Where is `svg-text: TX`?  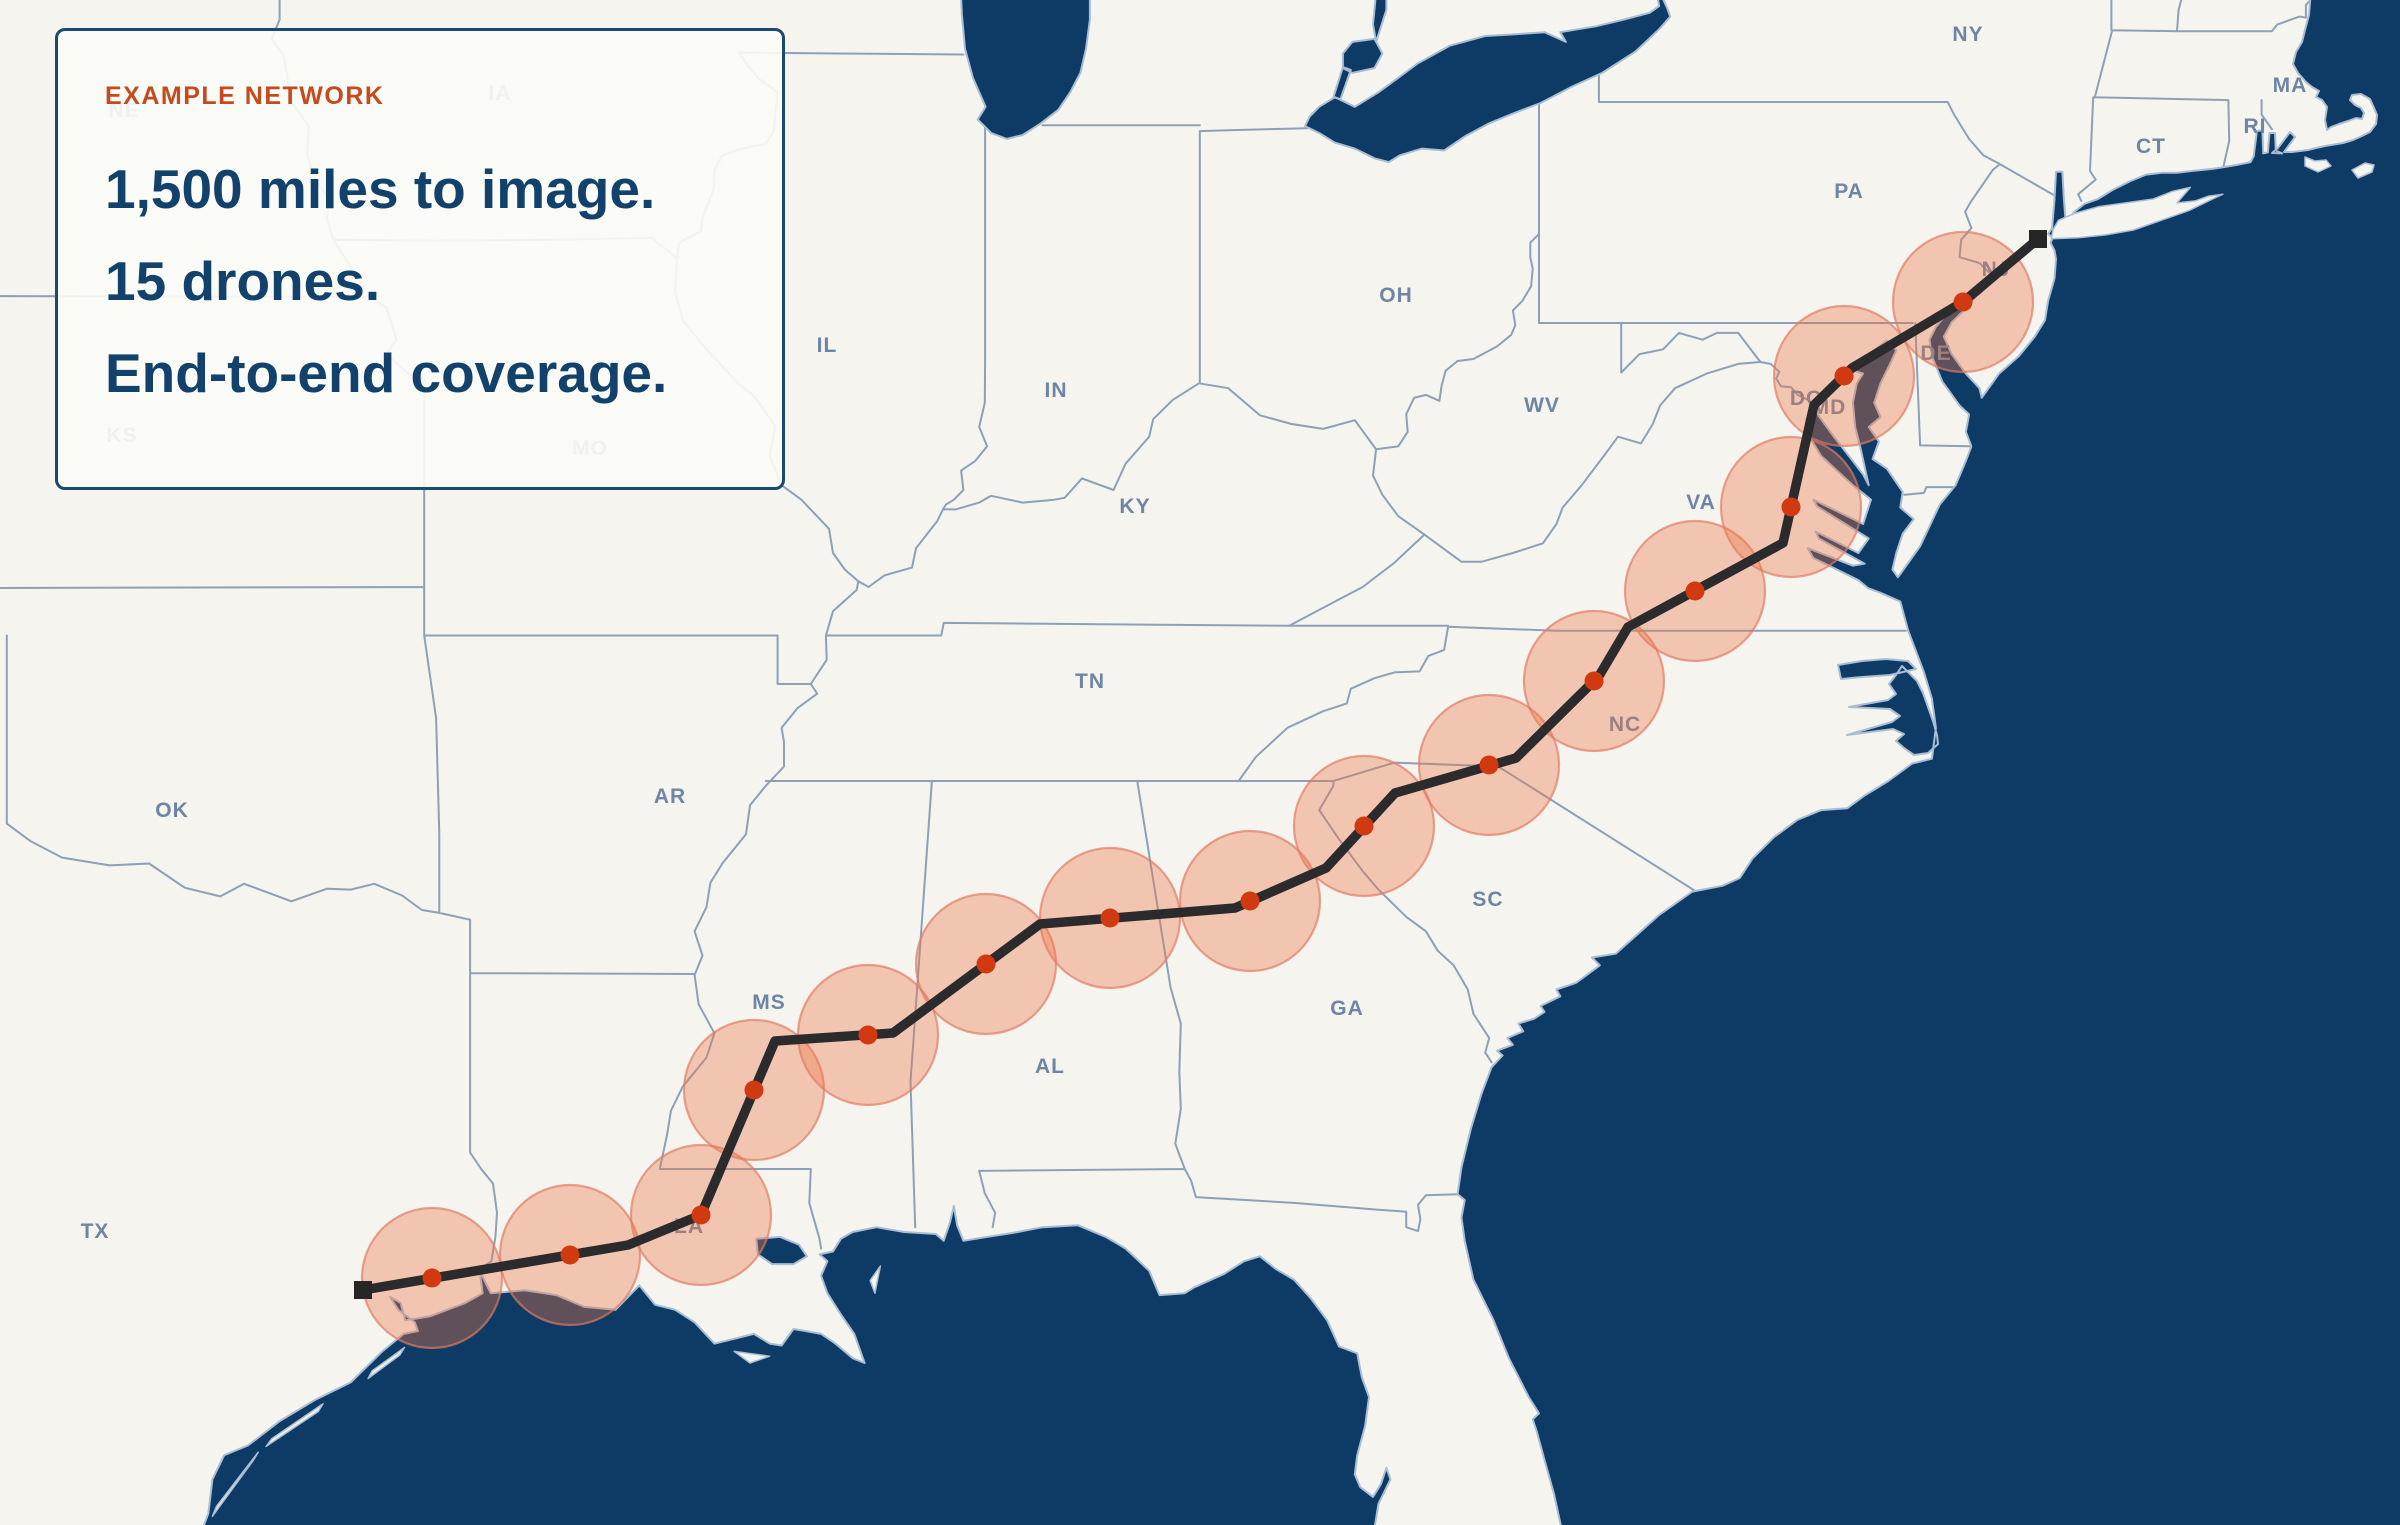
svg-text: TX is located at coordinates (95, 1231).